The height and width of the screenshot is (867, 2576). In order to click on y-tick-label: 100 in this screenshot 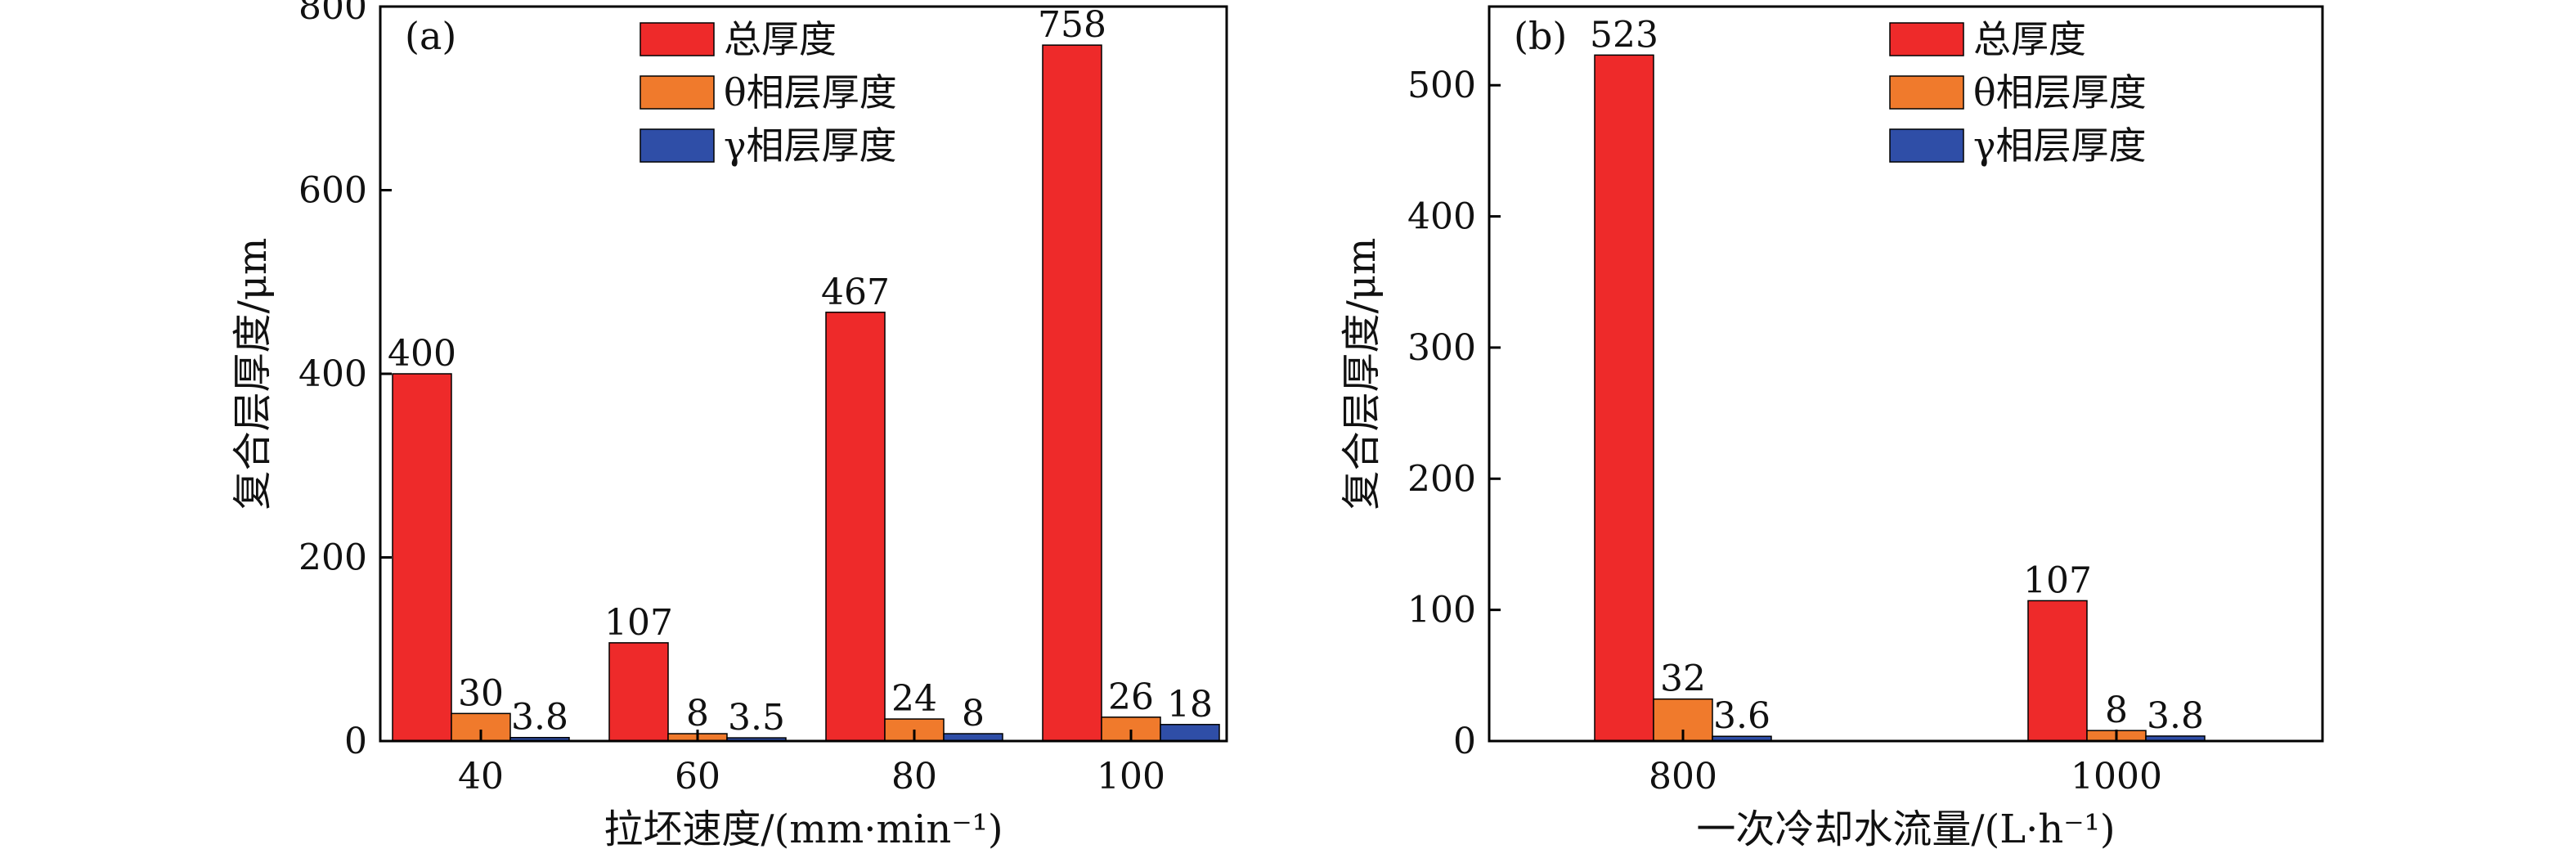, I will do `click(1441, 610)`.